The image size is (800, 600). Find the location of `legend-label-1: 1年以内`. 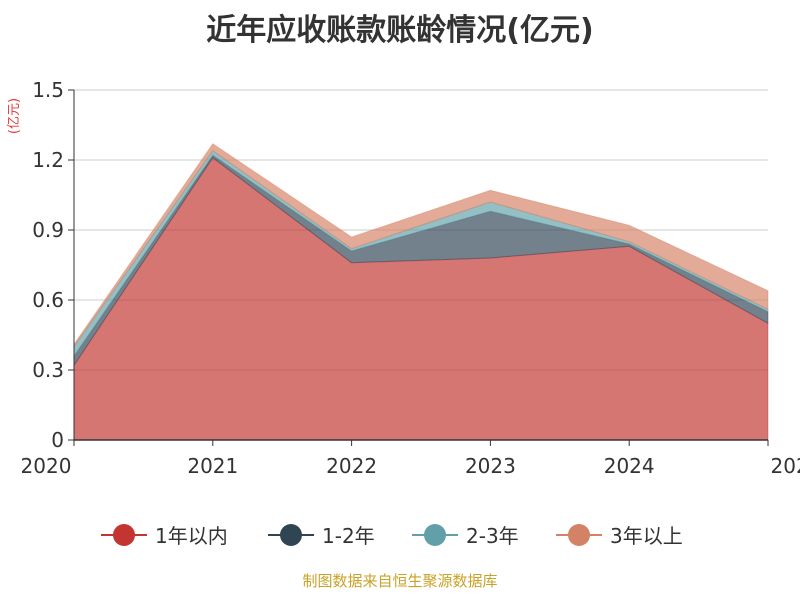

legend-label-1: 1年以内 is located at coordinates (191, 536).